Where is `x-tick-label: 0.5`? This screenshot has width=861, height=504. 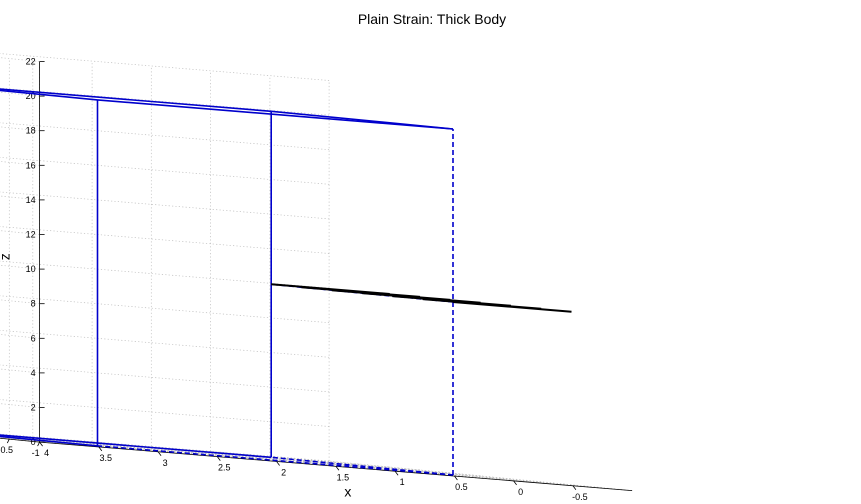 x-tick-label: 0.5 is located at coordinates (461, 487).